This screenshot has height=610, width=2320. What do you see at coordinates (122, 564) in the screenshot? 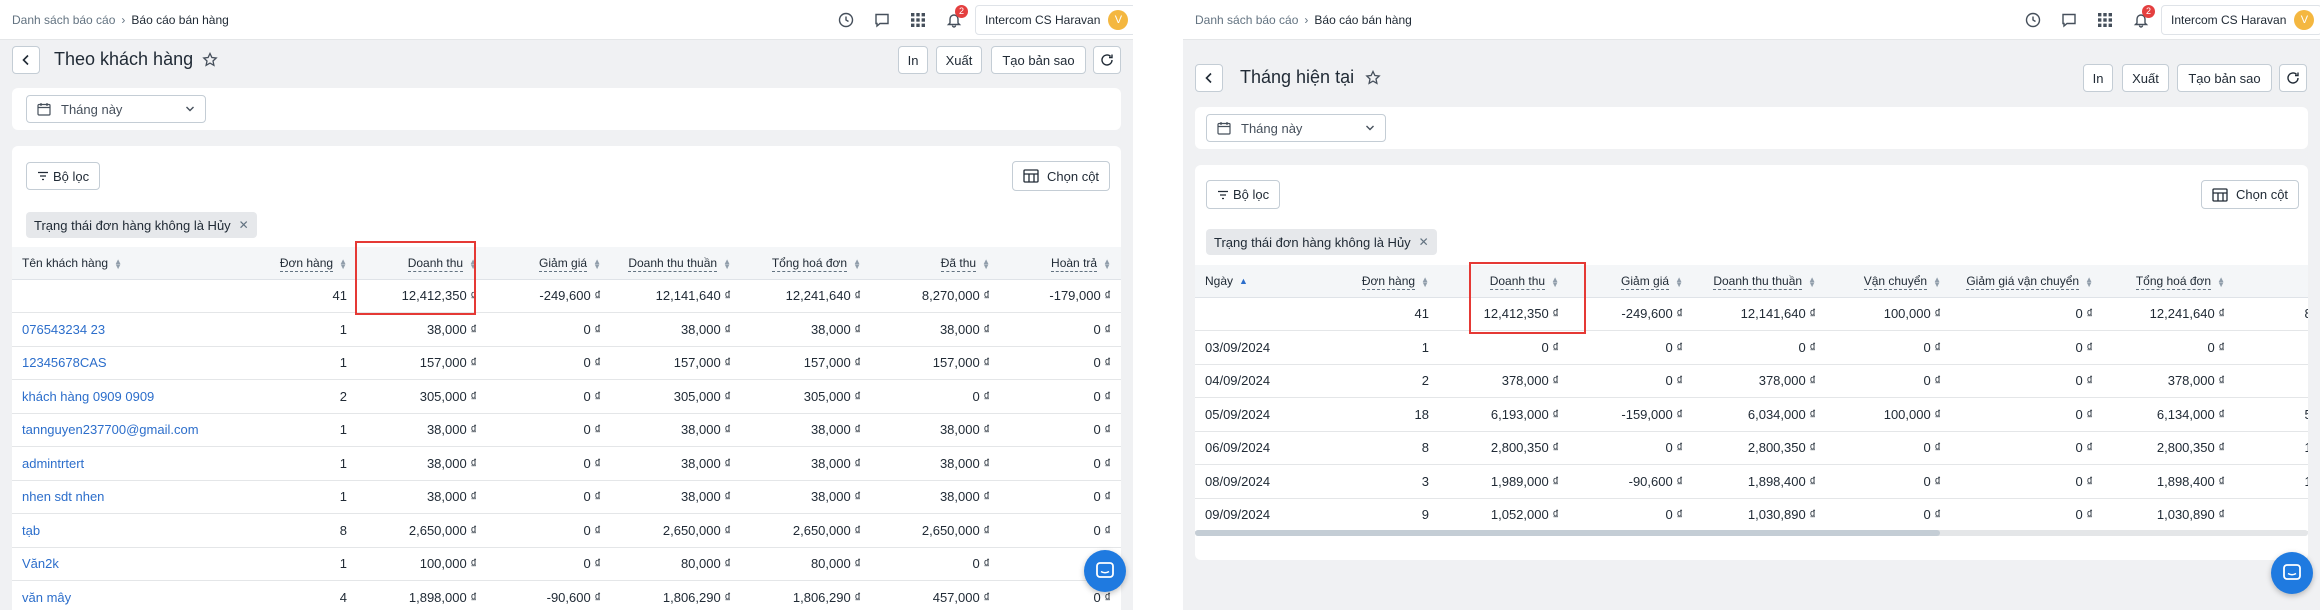
I see `customer-name-link: Văn2k` at bounding box center [122, 564].